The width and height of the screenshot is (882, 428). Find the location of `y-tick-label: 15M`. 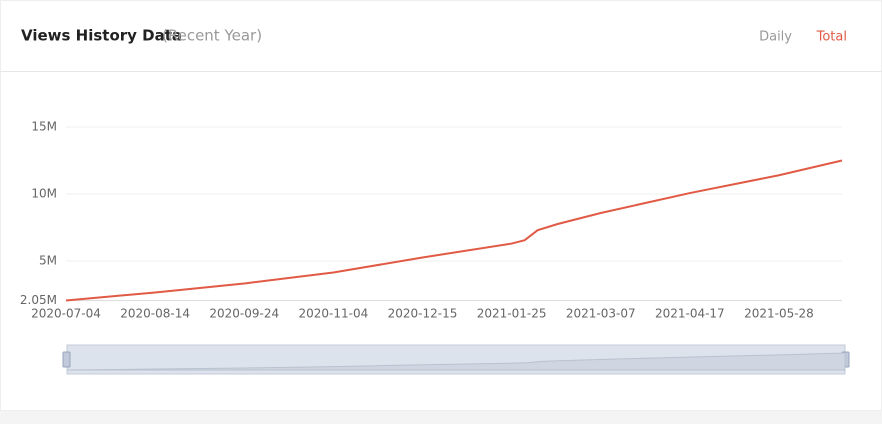

y-tick-label: 15M is located at coordinates (44, 127).